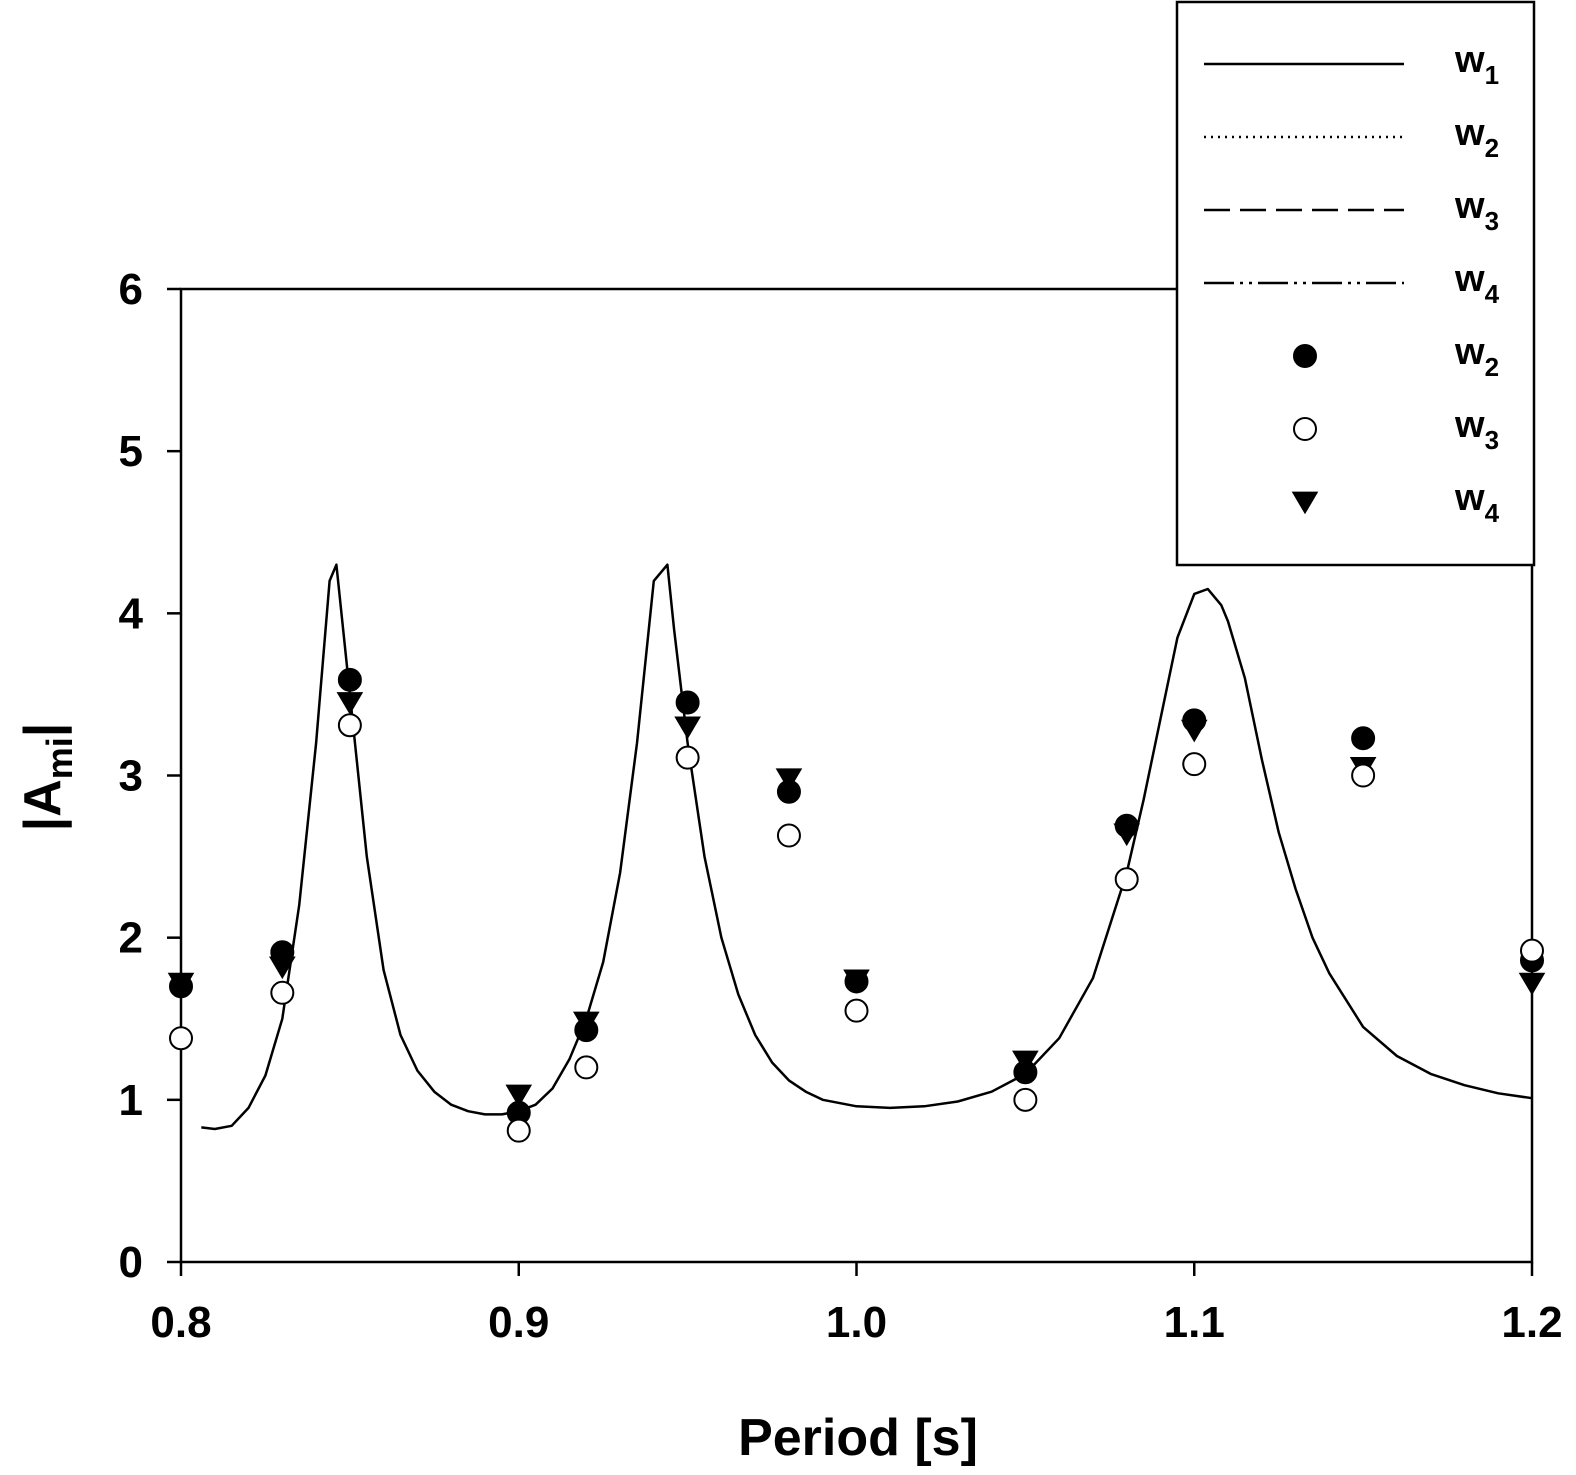 The height and width of the screenshot is (1475, 1576). I want to click on y-tick-label: 0, so click(131, 1262).